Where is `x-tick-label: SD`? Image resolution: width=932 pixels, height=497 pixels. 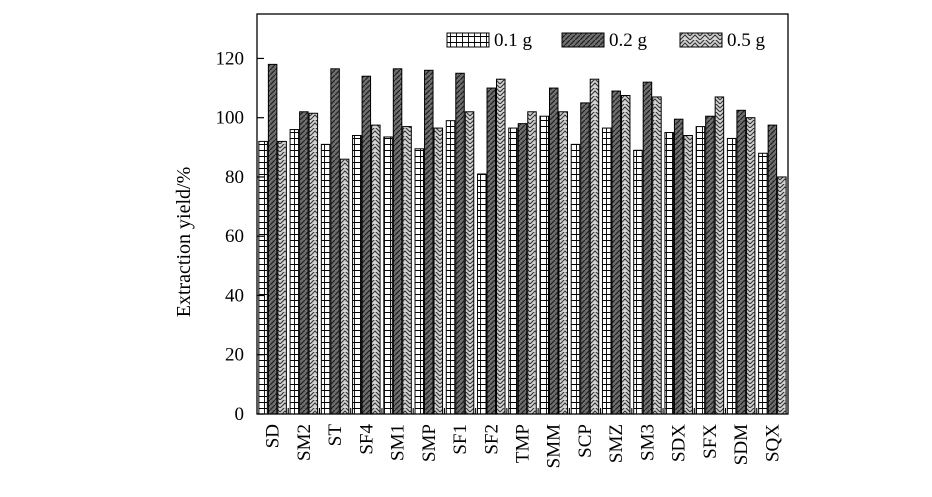
x-tick-label: SD is located at coordinates (273, 436).